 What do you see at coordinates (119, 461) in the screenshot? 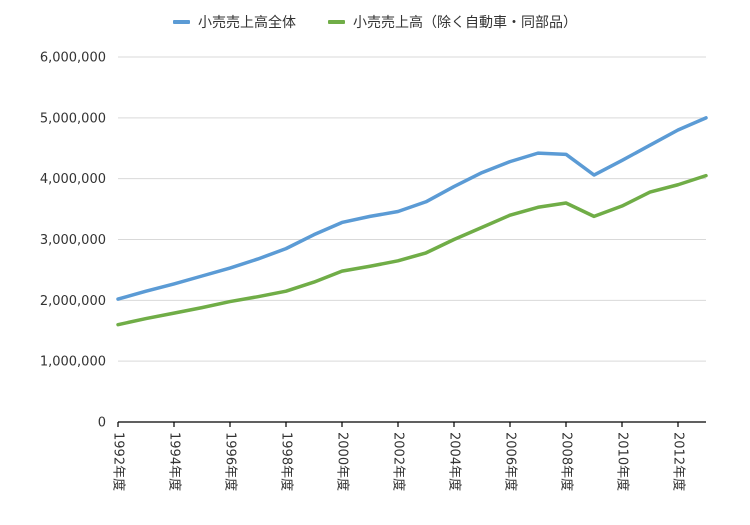
I see `x-axis-label: 1992年度` at bounding box center [119, 461].